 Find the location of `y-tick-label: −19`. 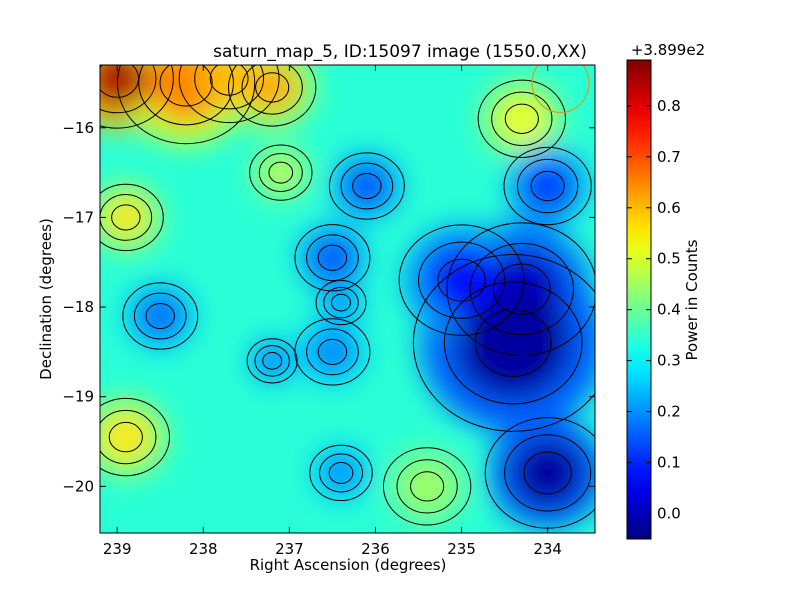

y-tick-label: −19 is located at coordinates (78, 397).